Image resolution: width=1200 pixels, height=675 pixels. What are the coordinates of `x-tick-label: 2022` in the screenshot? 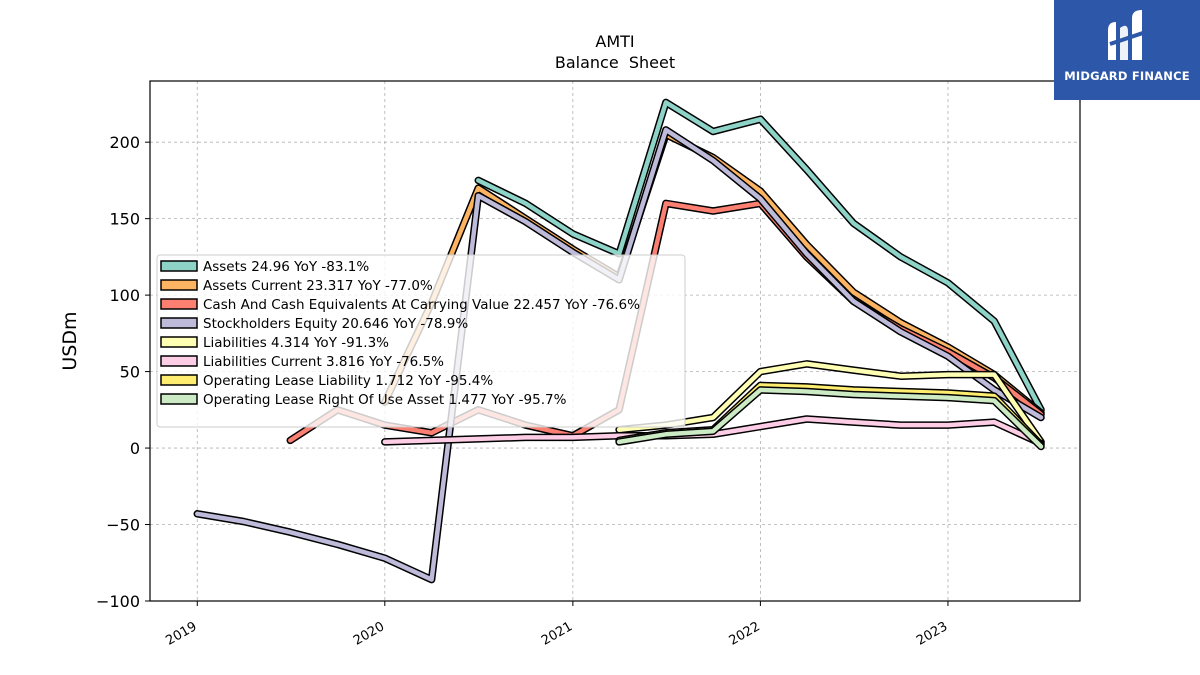 It's located at (745, 634).